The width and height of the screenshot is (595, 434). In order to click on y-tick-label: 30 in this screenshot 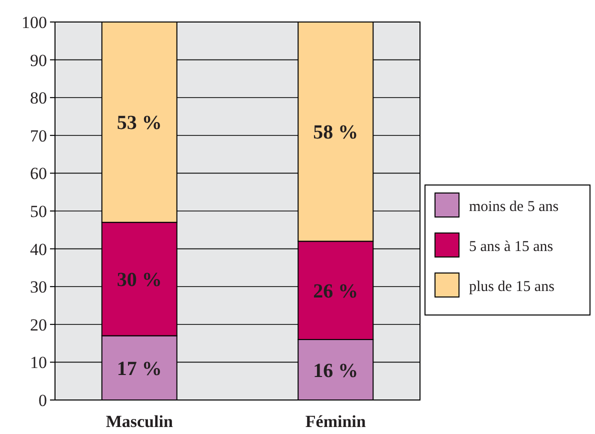, I will do `click(38, 287)`.